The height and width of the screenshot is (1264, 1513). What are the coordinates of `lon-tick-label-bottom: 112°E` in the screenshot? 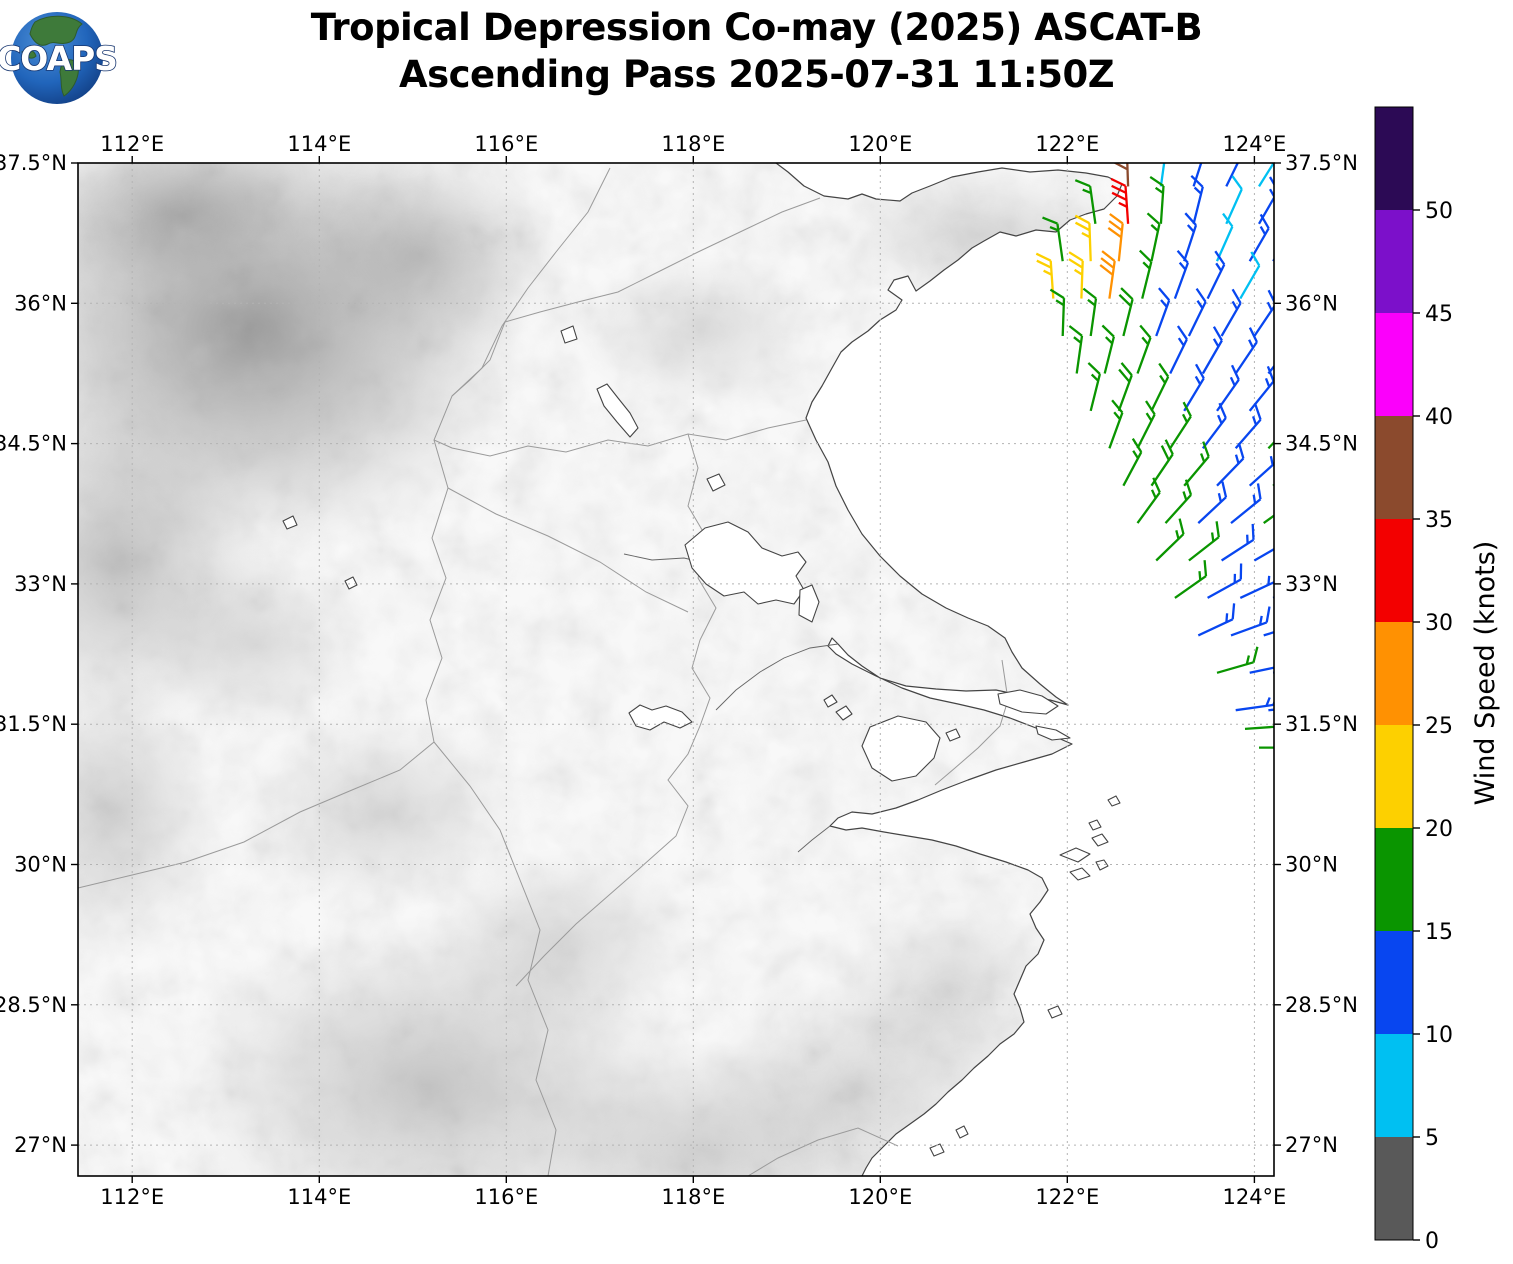 It's located at (132, 1197).